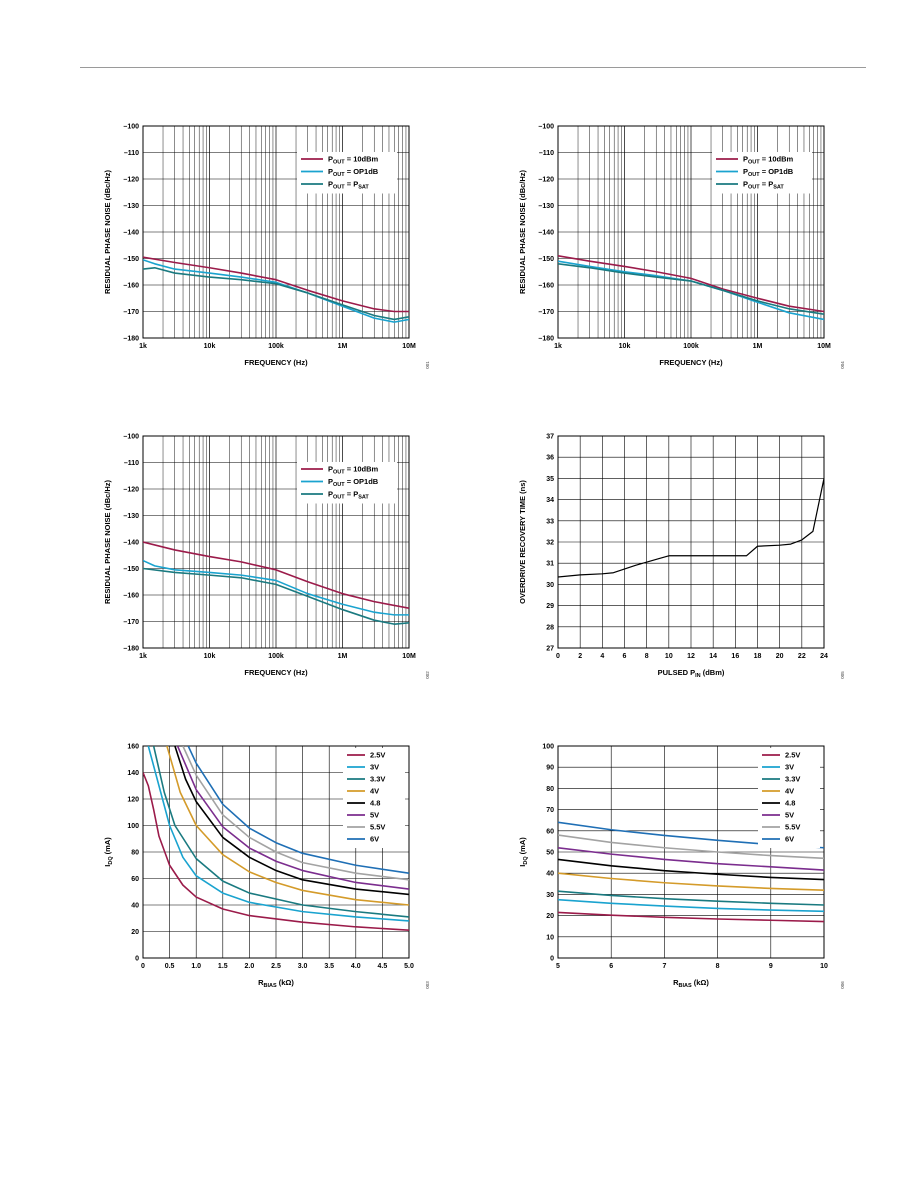 The width and height of the screenshot is (918, 1188). What do you see at coordinates (383, 966) in the screenshot?
I see `x-tick-label: 4.5` at bounding box center [383, 966].